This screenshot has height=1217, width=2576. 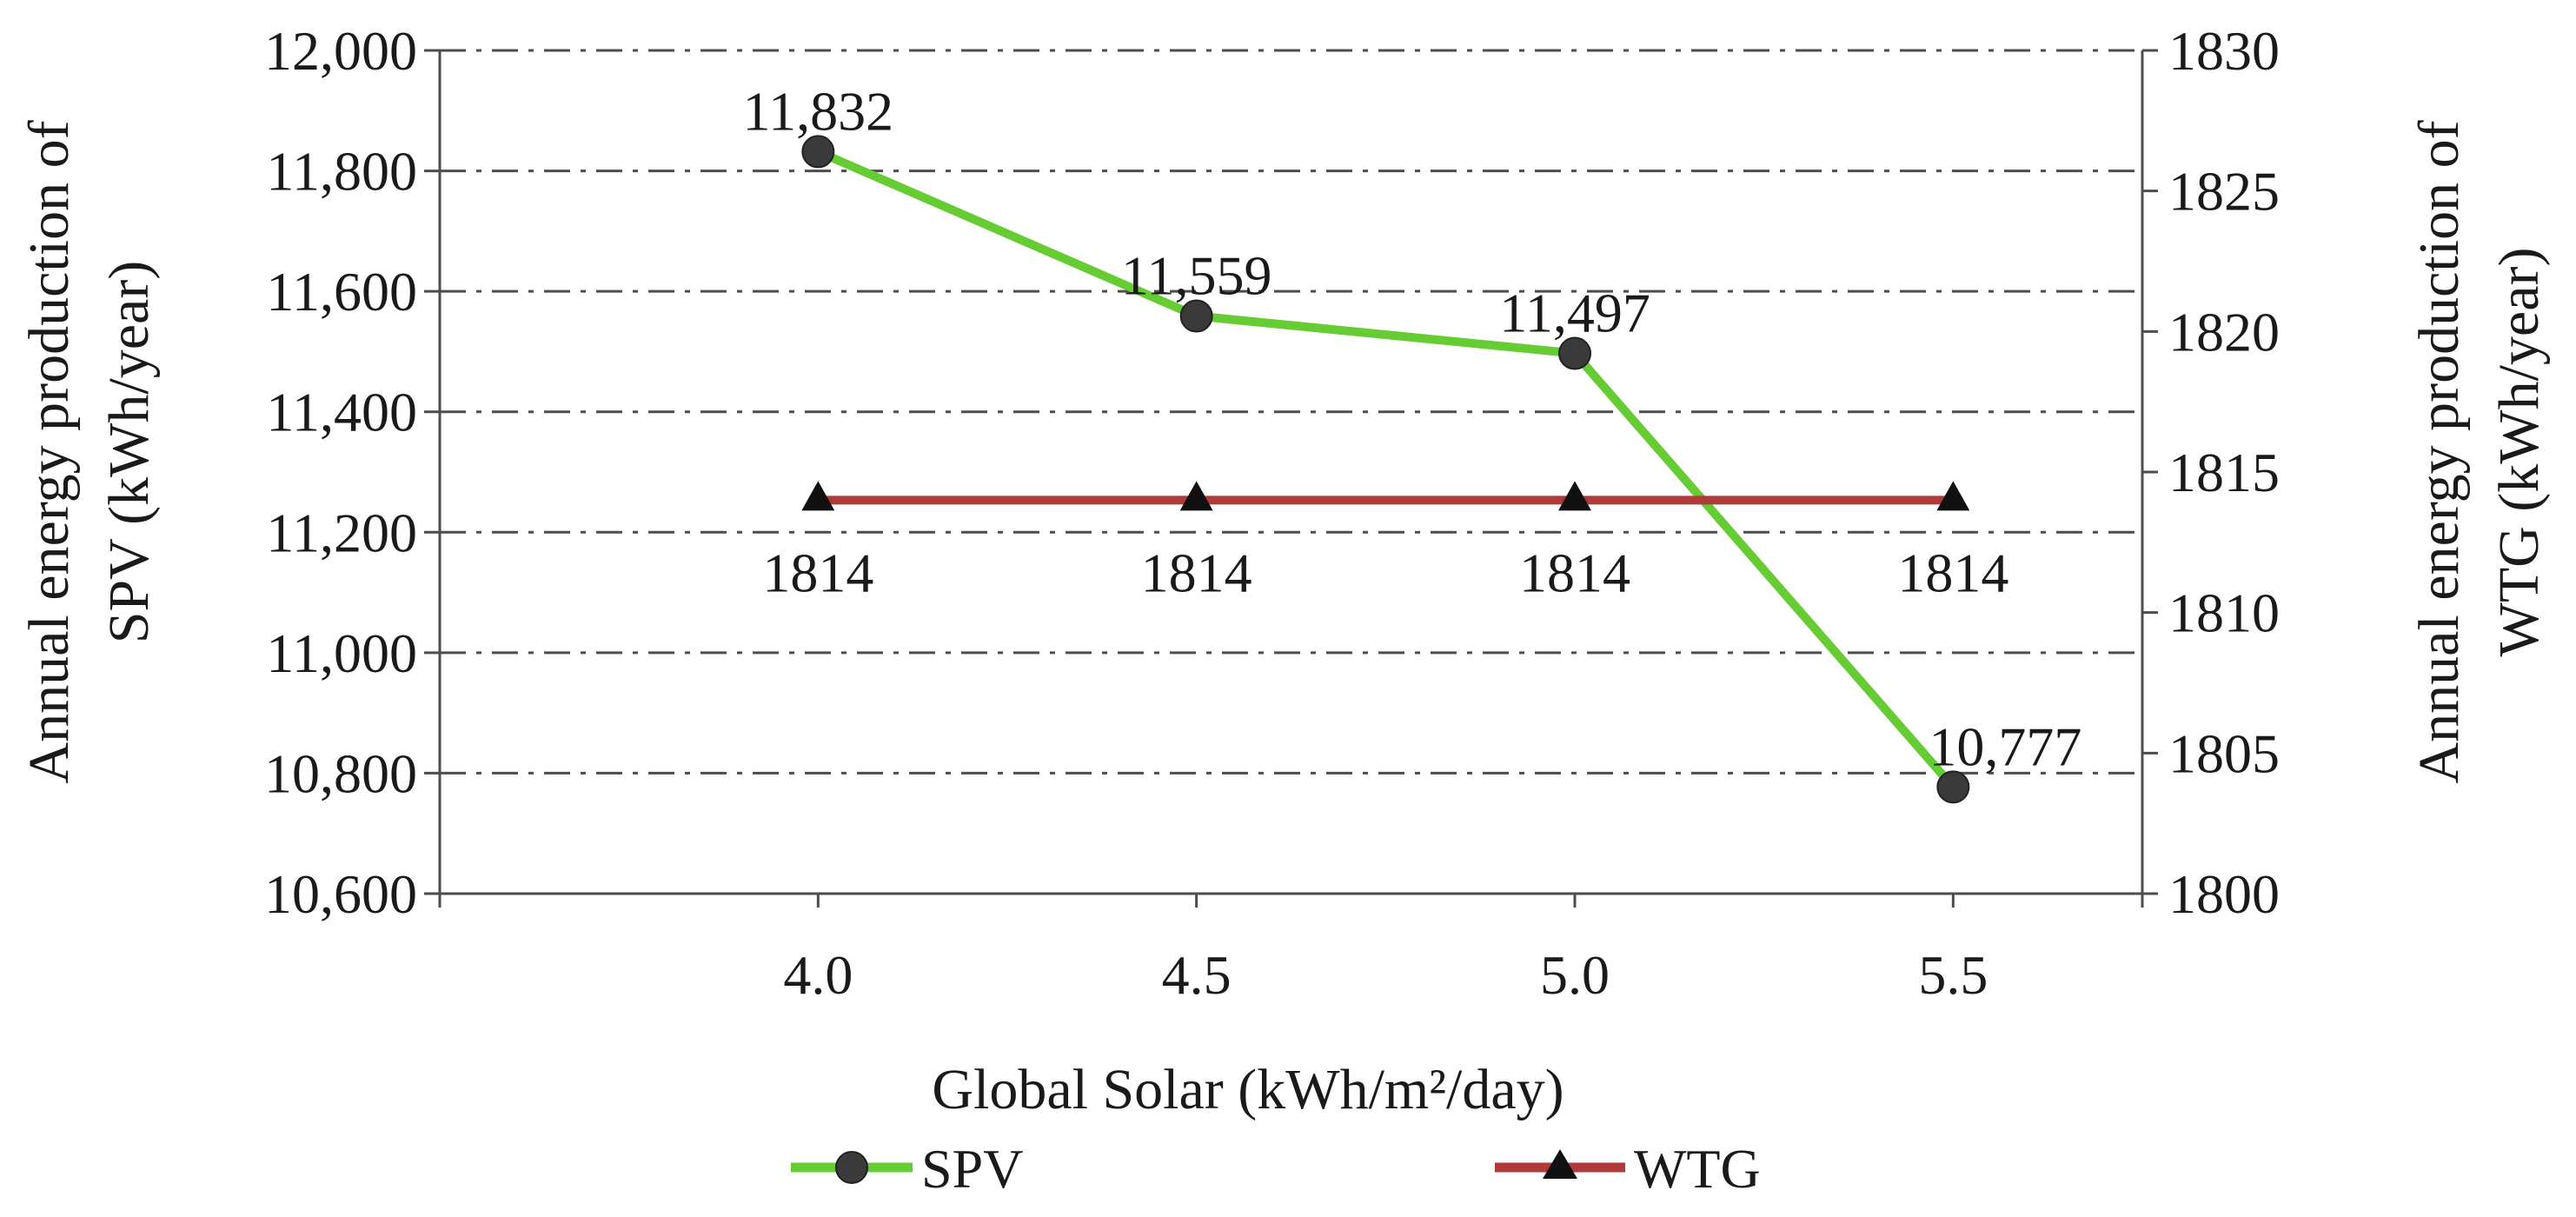 I want to click on right-y-axis-label-line2: WTG (kWh/year), so click(x=2519, y=453).